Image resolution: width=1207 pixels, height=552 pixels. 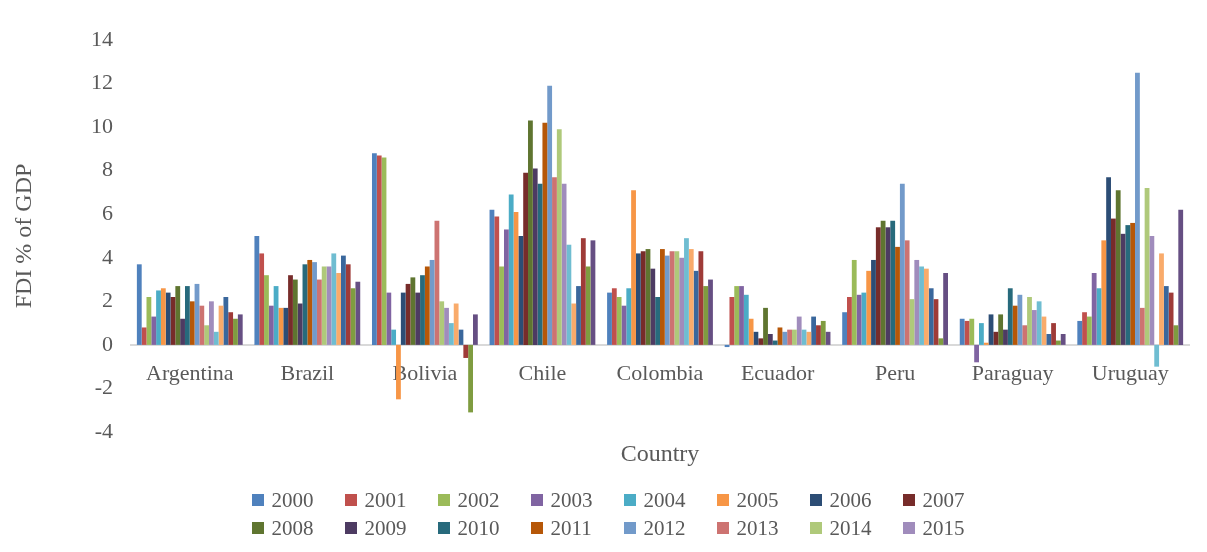 What do you see at coordinates (1012, 372) in the screenshot?
I see `x-tick-label: Paraguay` at bounding box center [1012, 372].